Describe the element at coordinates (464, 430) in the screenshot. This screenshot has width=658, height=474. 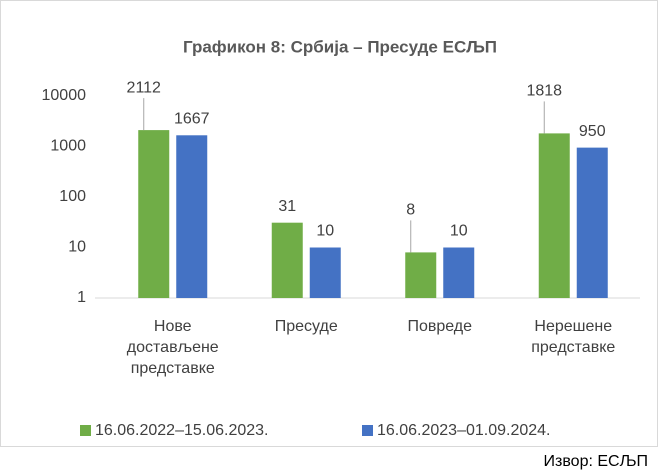
I see `legend-label: 16.06.2023–01.09.2024.` at that location.